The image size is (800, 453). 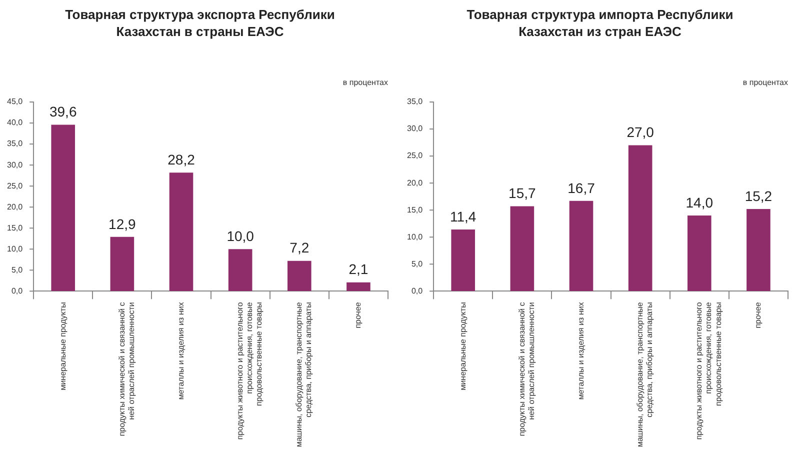 I want to click on data-label: 12,9, so click(x=122, y=224).